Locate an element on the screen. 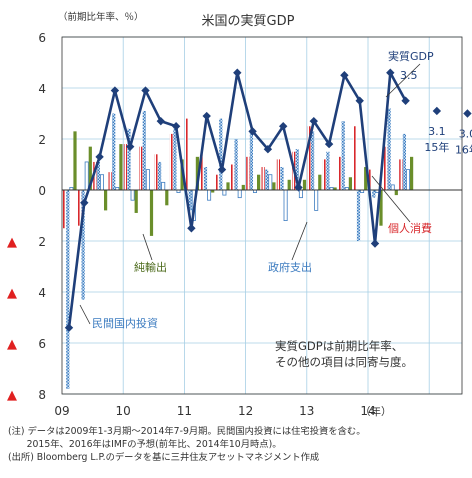  forecast-value-label: 3.0 is located at coordinates (465, 134).